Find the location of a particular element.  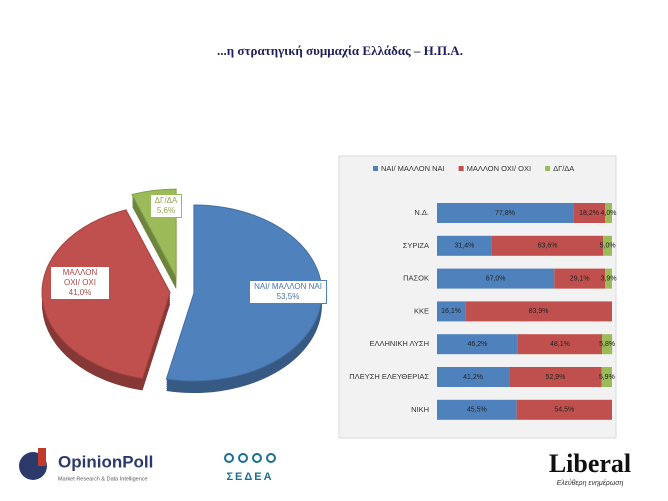

value-label: 83,9% is located at coordinates (539, 311).